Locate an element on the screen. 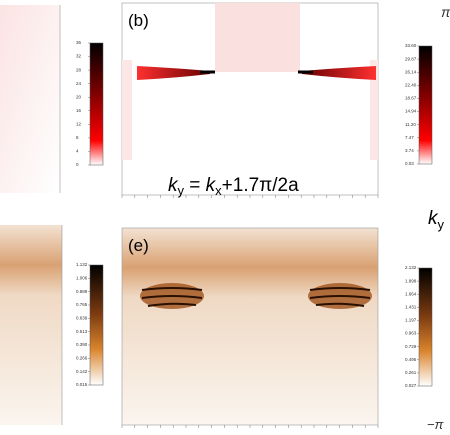 The image size is (450, 435). colorbar-tick-label: 28 is located at coordinates (79, 69).